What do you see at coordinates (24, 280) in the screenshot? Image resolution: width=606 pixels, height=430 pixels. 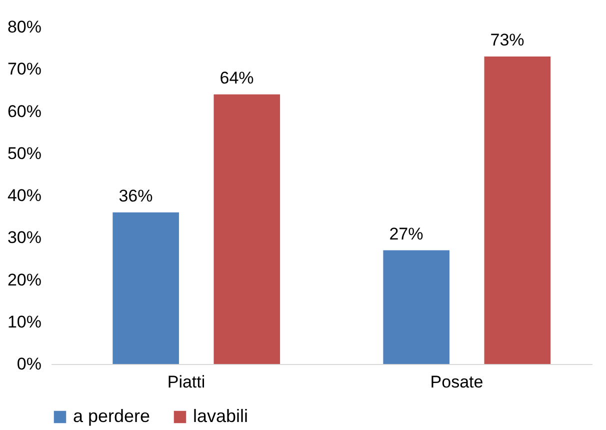 I see `y-tick-label: 20%` at bounding box center [24, 280].